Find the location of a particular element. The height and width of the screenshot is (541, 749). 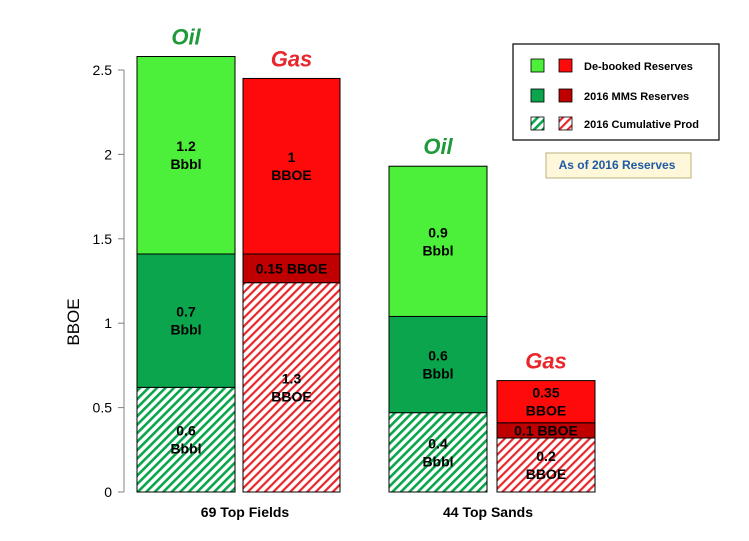

legend-label-debooked: De-booked Reserves is located at coordinates (638, 67).